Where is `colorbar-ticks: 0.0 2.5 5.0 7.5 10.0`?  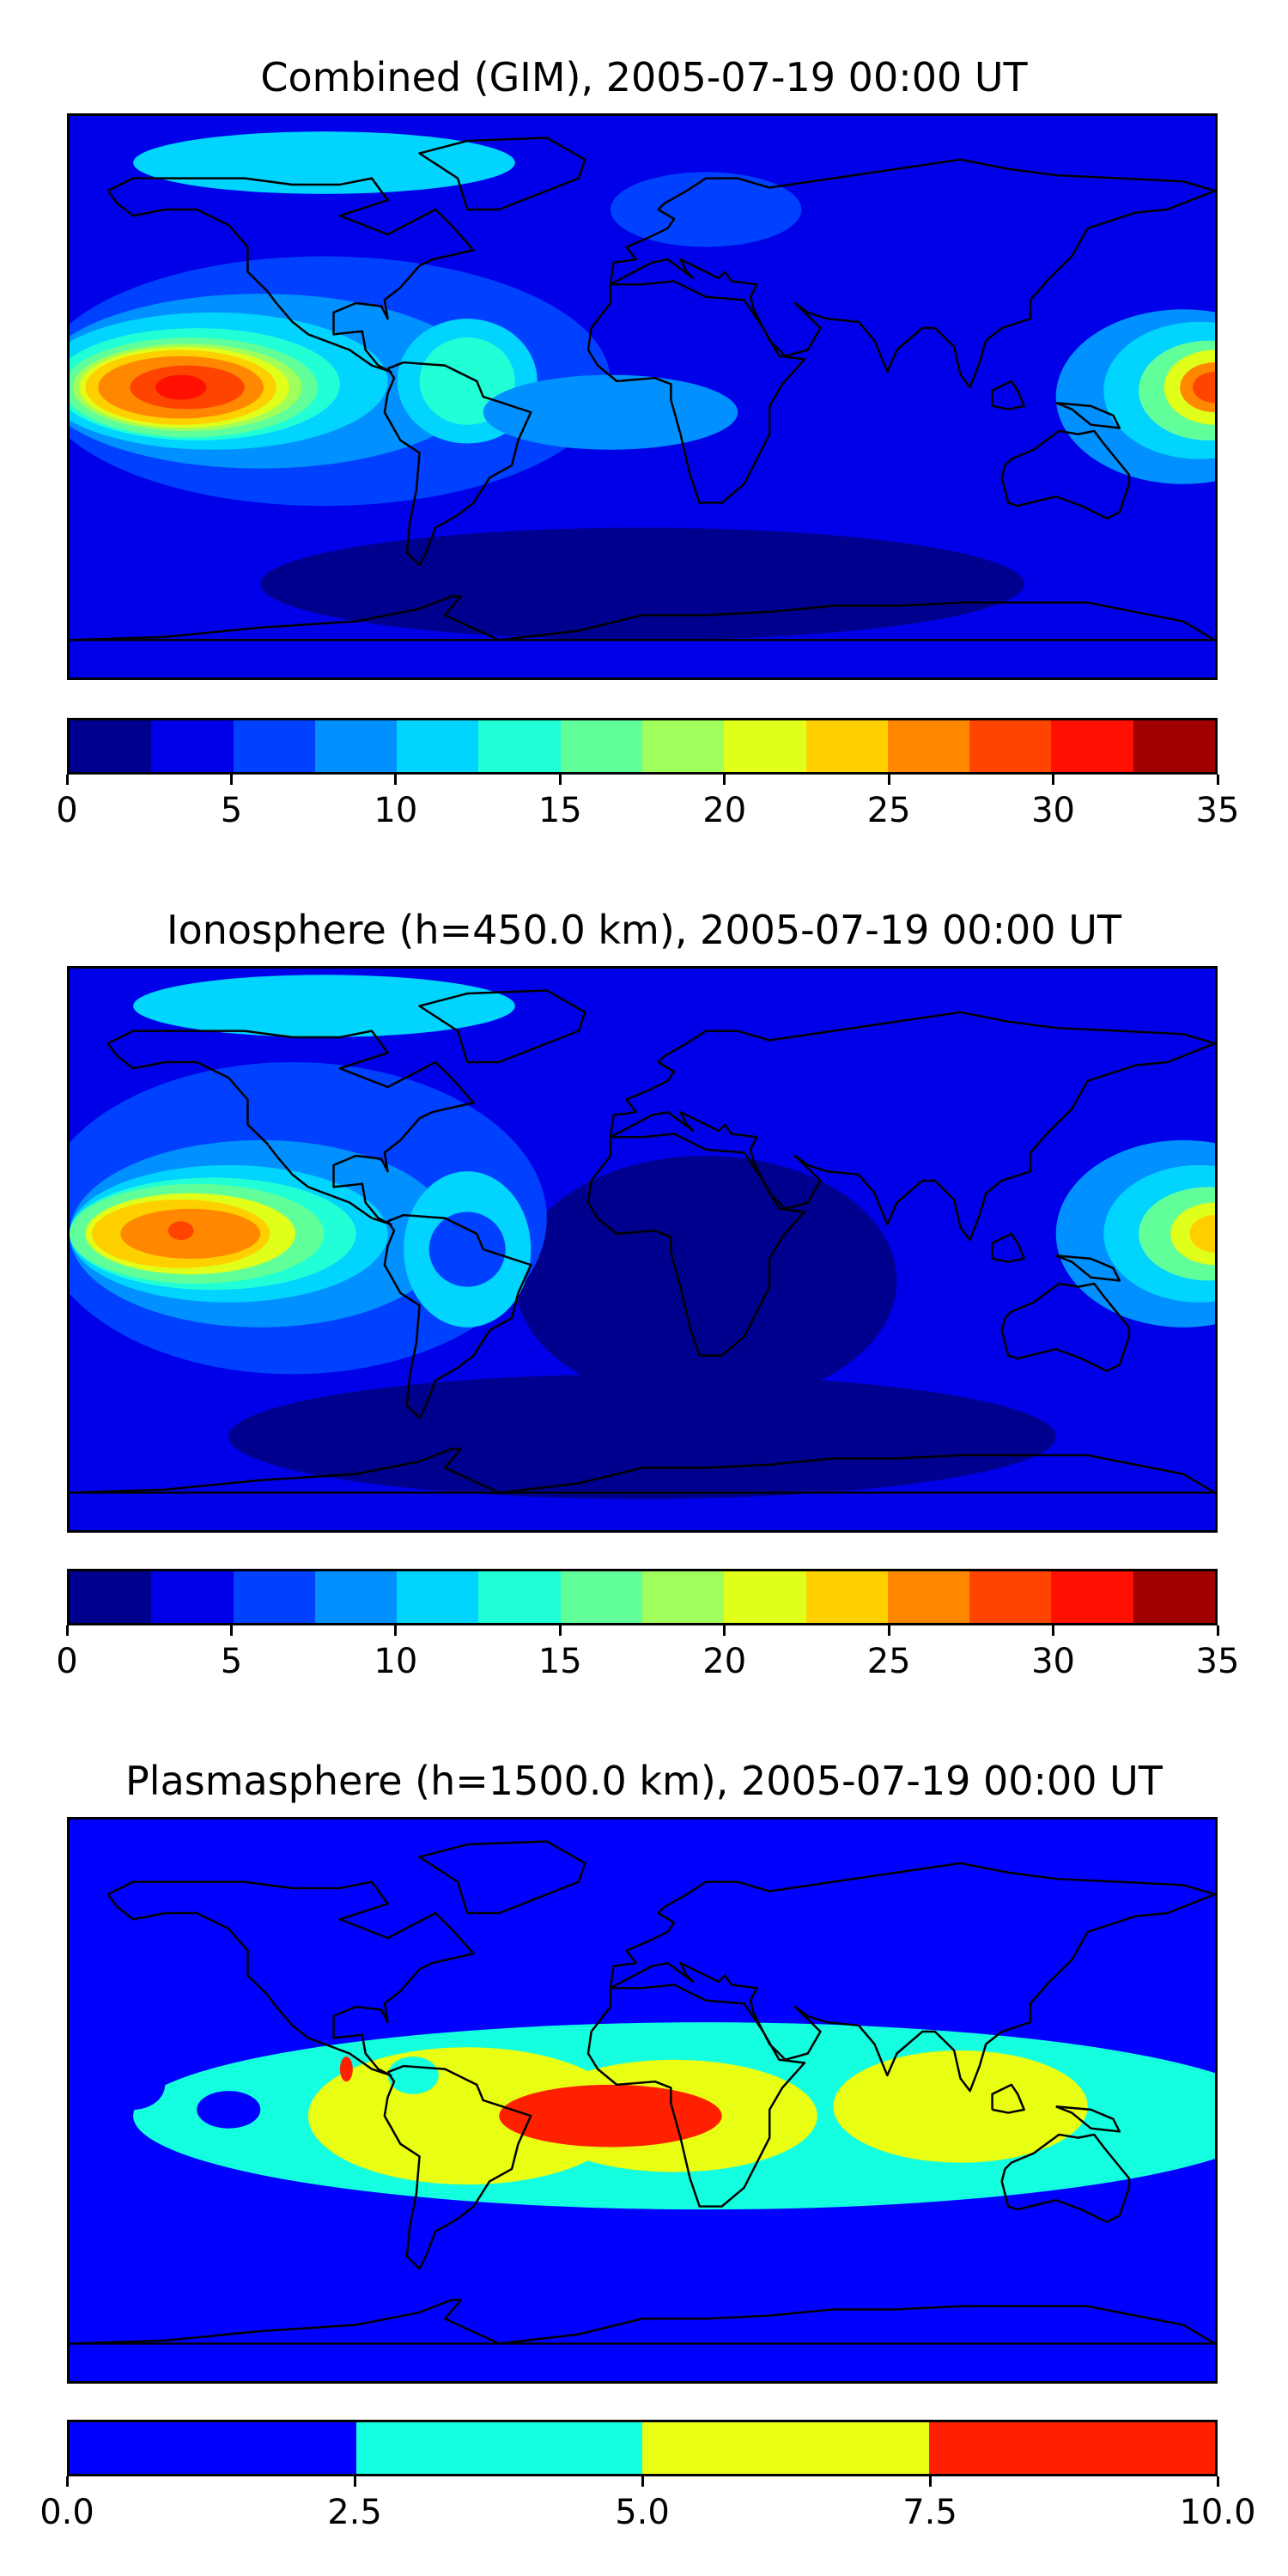 colorbar-ticks: 0.0 2.5 5.0 7.5 10.0 is located at coordinates (647, 2507).